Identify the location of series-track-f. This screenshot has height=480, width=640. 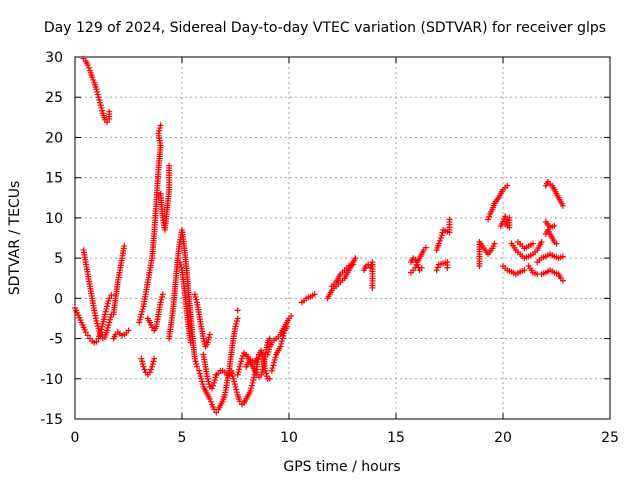
(148, 366).